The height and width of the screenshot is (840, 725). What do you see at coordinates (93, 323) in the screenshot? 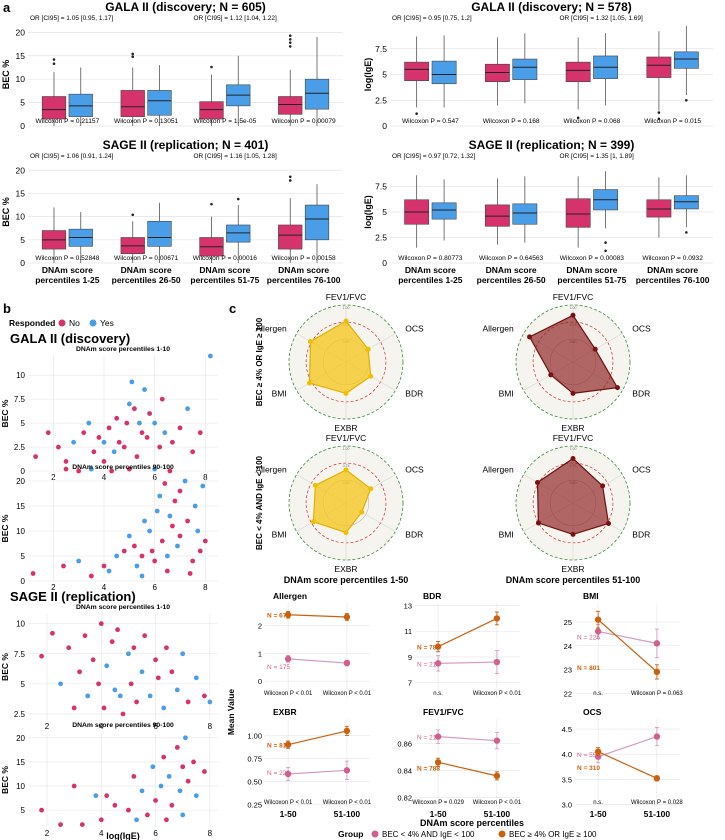
I see `legend-dot-yes` at bounding box center [93, 323].